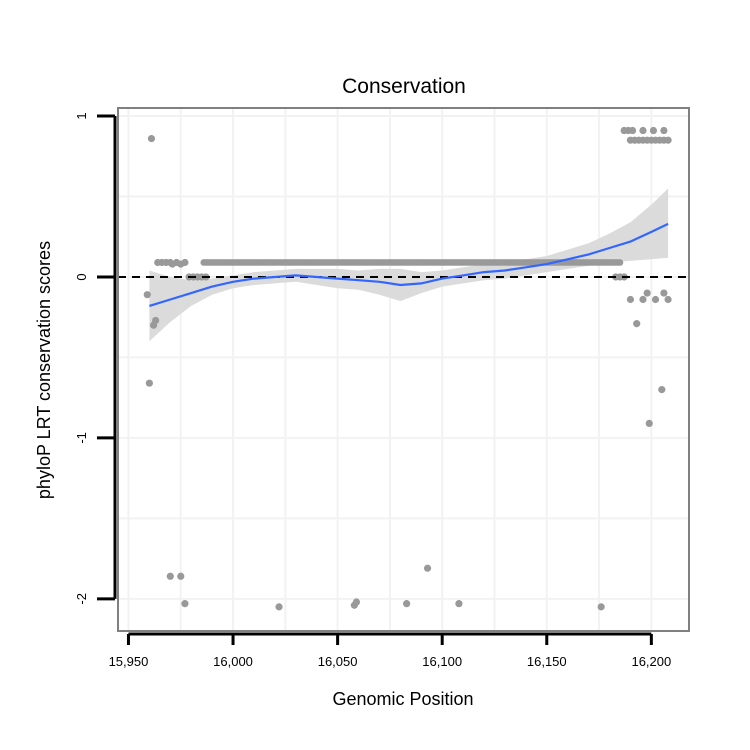 This screenshot has height=750, width=750. What do you see at coordinates (81, 115) in the screenshot?
I see `y-tick-label: 1` at bounding box center [81, 115].